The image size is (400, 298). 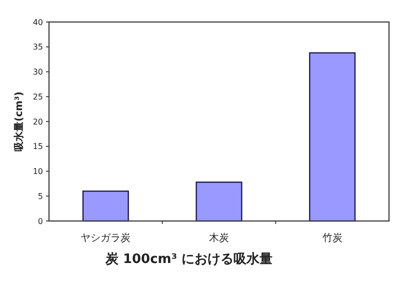 What do you see at coordinates (37, 121) in the screenshot?
I see `y-tick-label: 20` at bounding box center [37, 121].